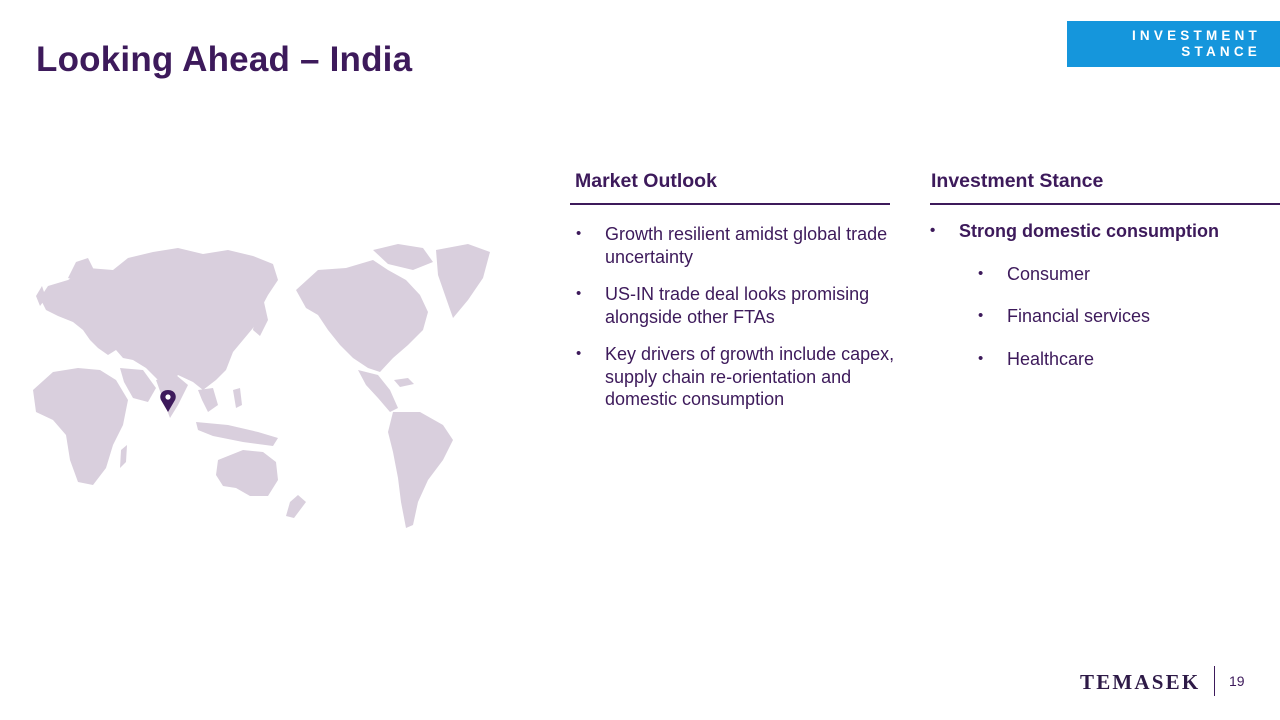 This screenshot has height=720, width=1280. What do you see at coordinates (123, 456) in the screenshot?
I see `madagascar-shape` at bounding box center [123, 456].